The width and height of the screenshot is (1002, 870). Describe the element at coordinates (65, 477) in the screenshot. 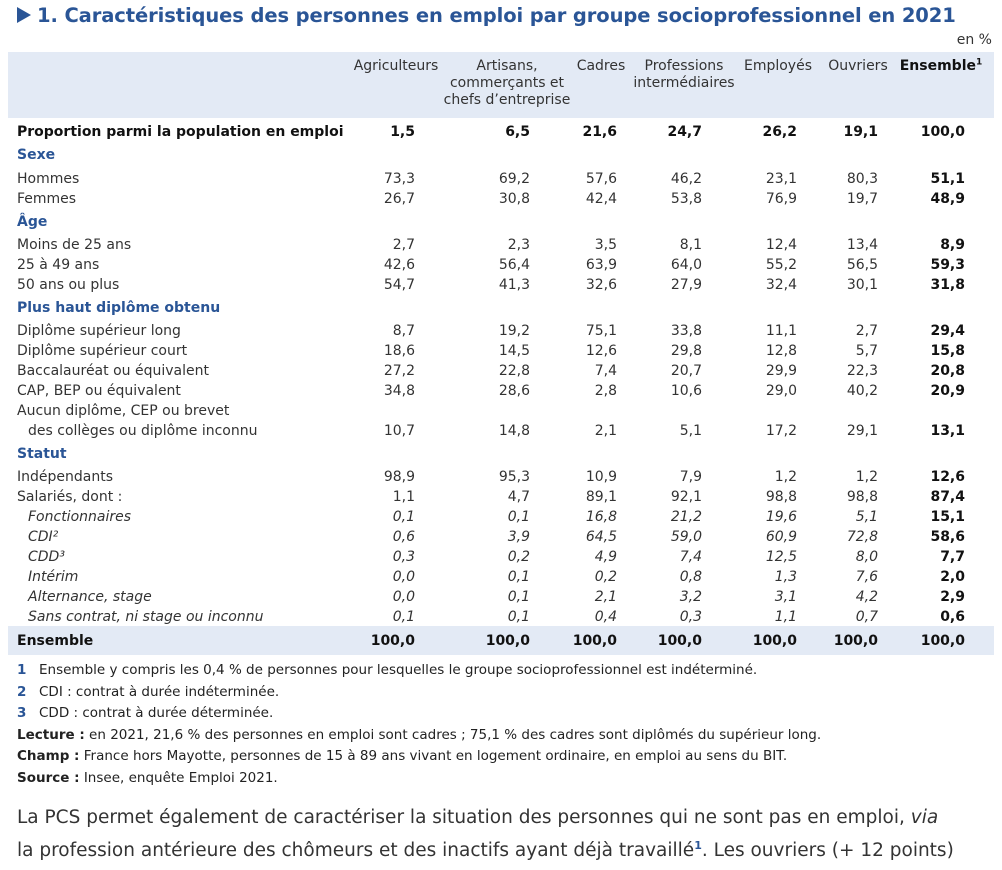

I see `row-label: Indépendants` at that location.